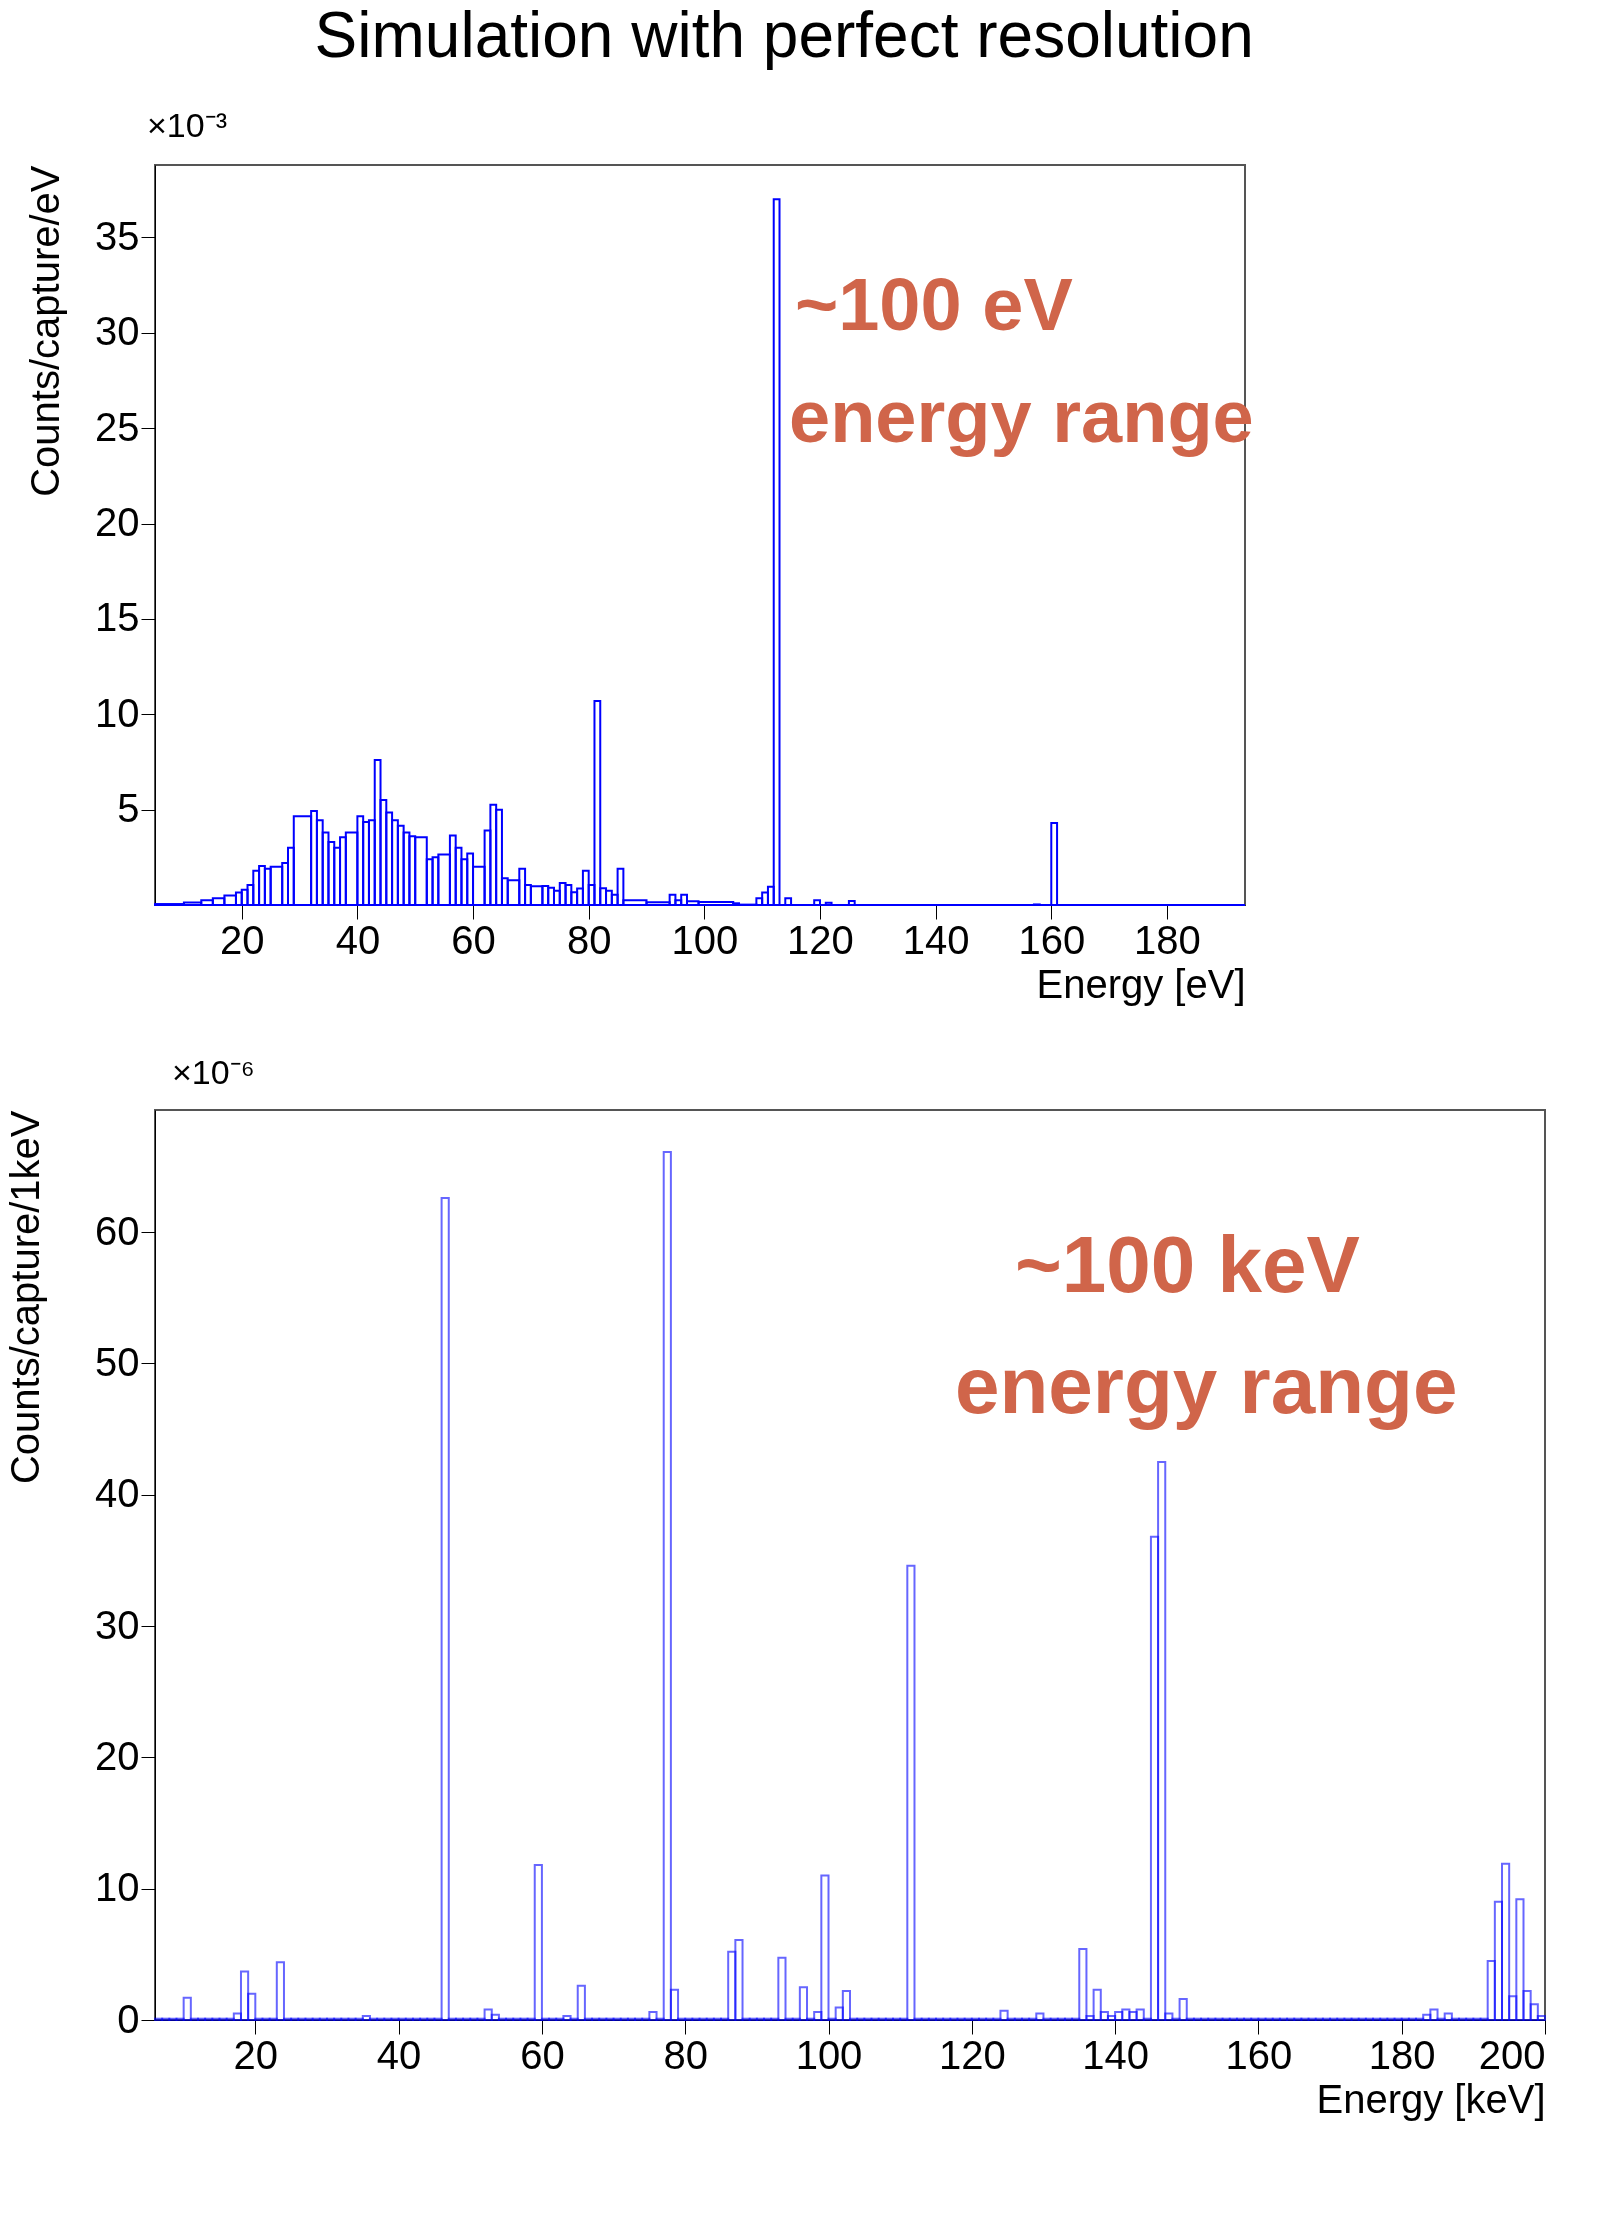  I want to click on y-tick-label: 5, so click(128, 808).